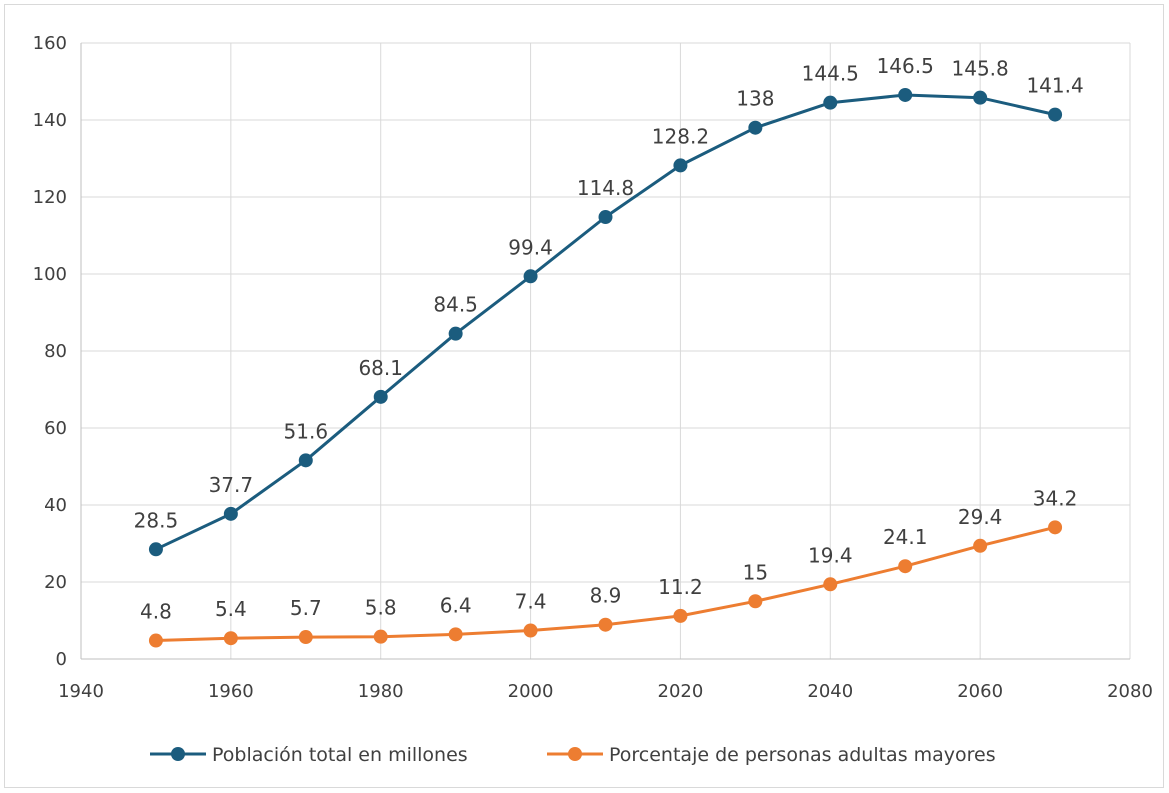 This screenshot has height=793, width=1169. Describe the element at coordinates (305, 460) in the screenshot. I see `series-0-point-1970` at that location.